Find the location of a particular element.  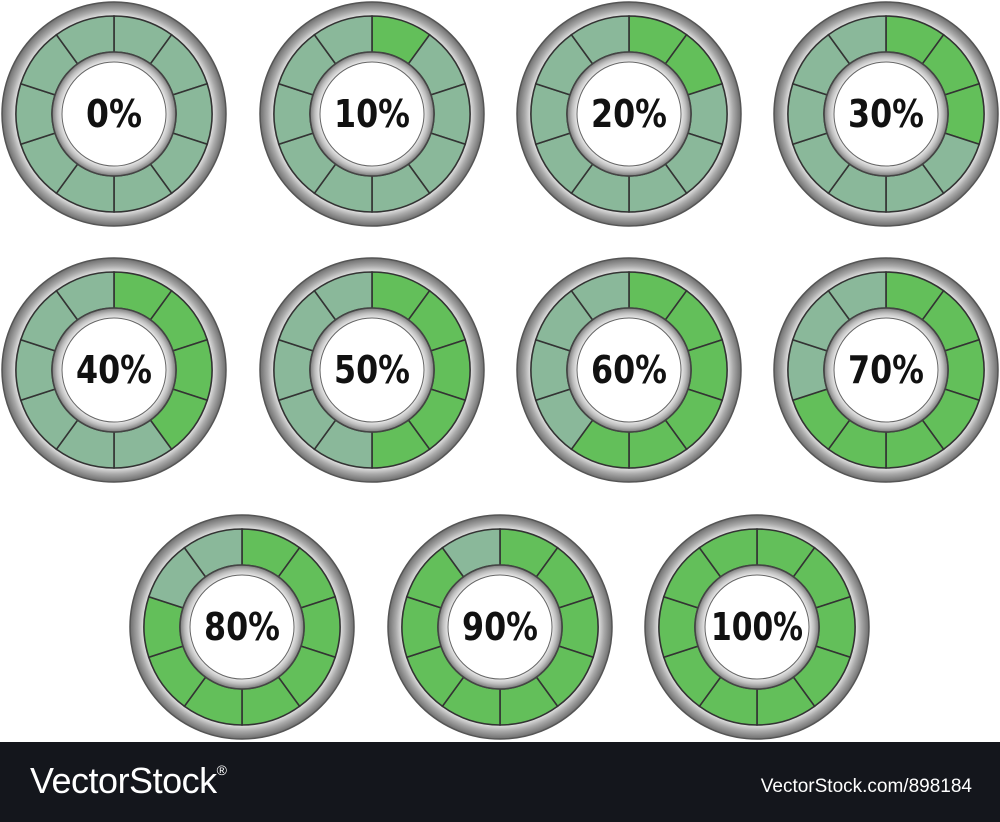

progress-gauge: 40% is located at coordinates (114, 370).